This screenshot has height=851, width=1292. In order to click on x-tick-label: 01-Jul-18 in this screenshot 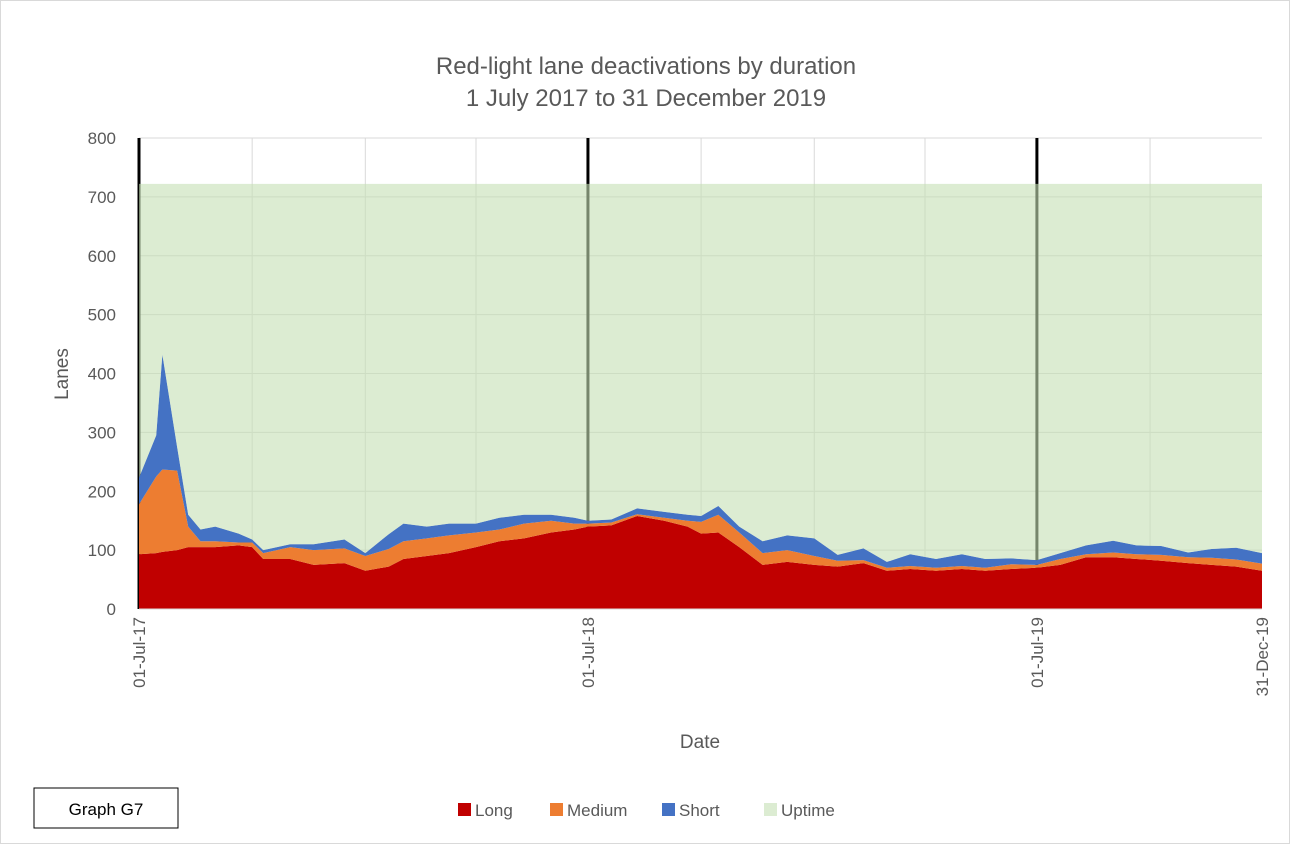, I will do `click(588, 652)`.